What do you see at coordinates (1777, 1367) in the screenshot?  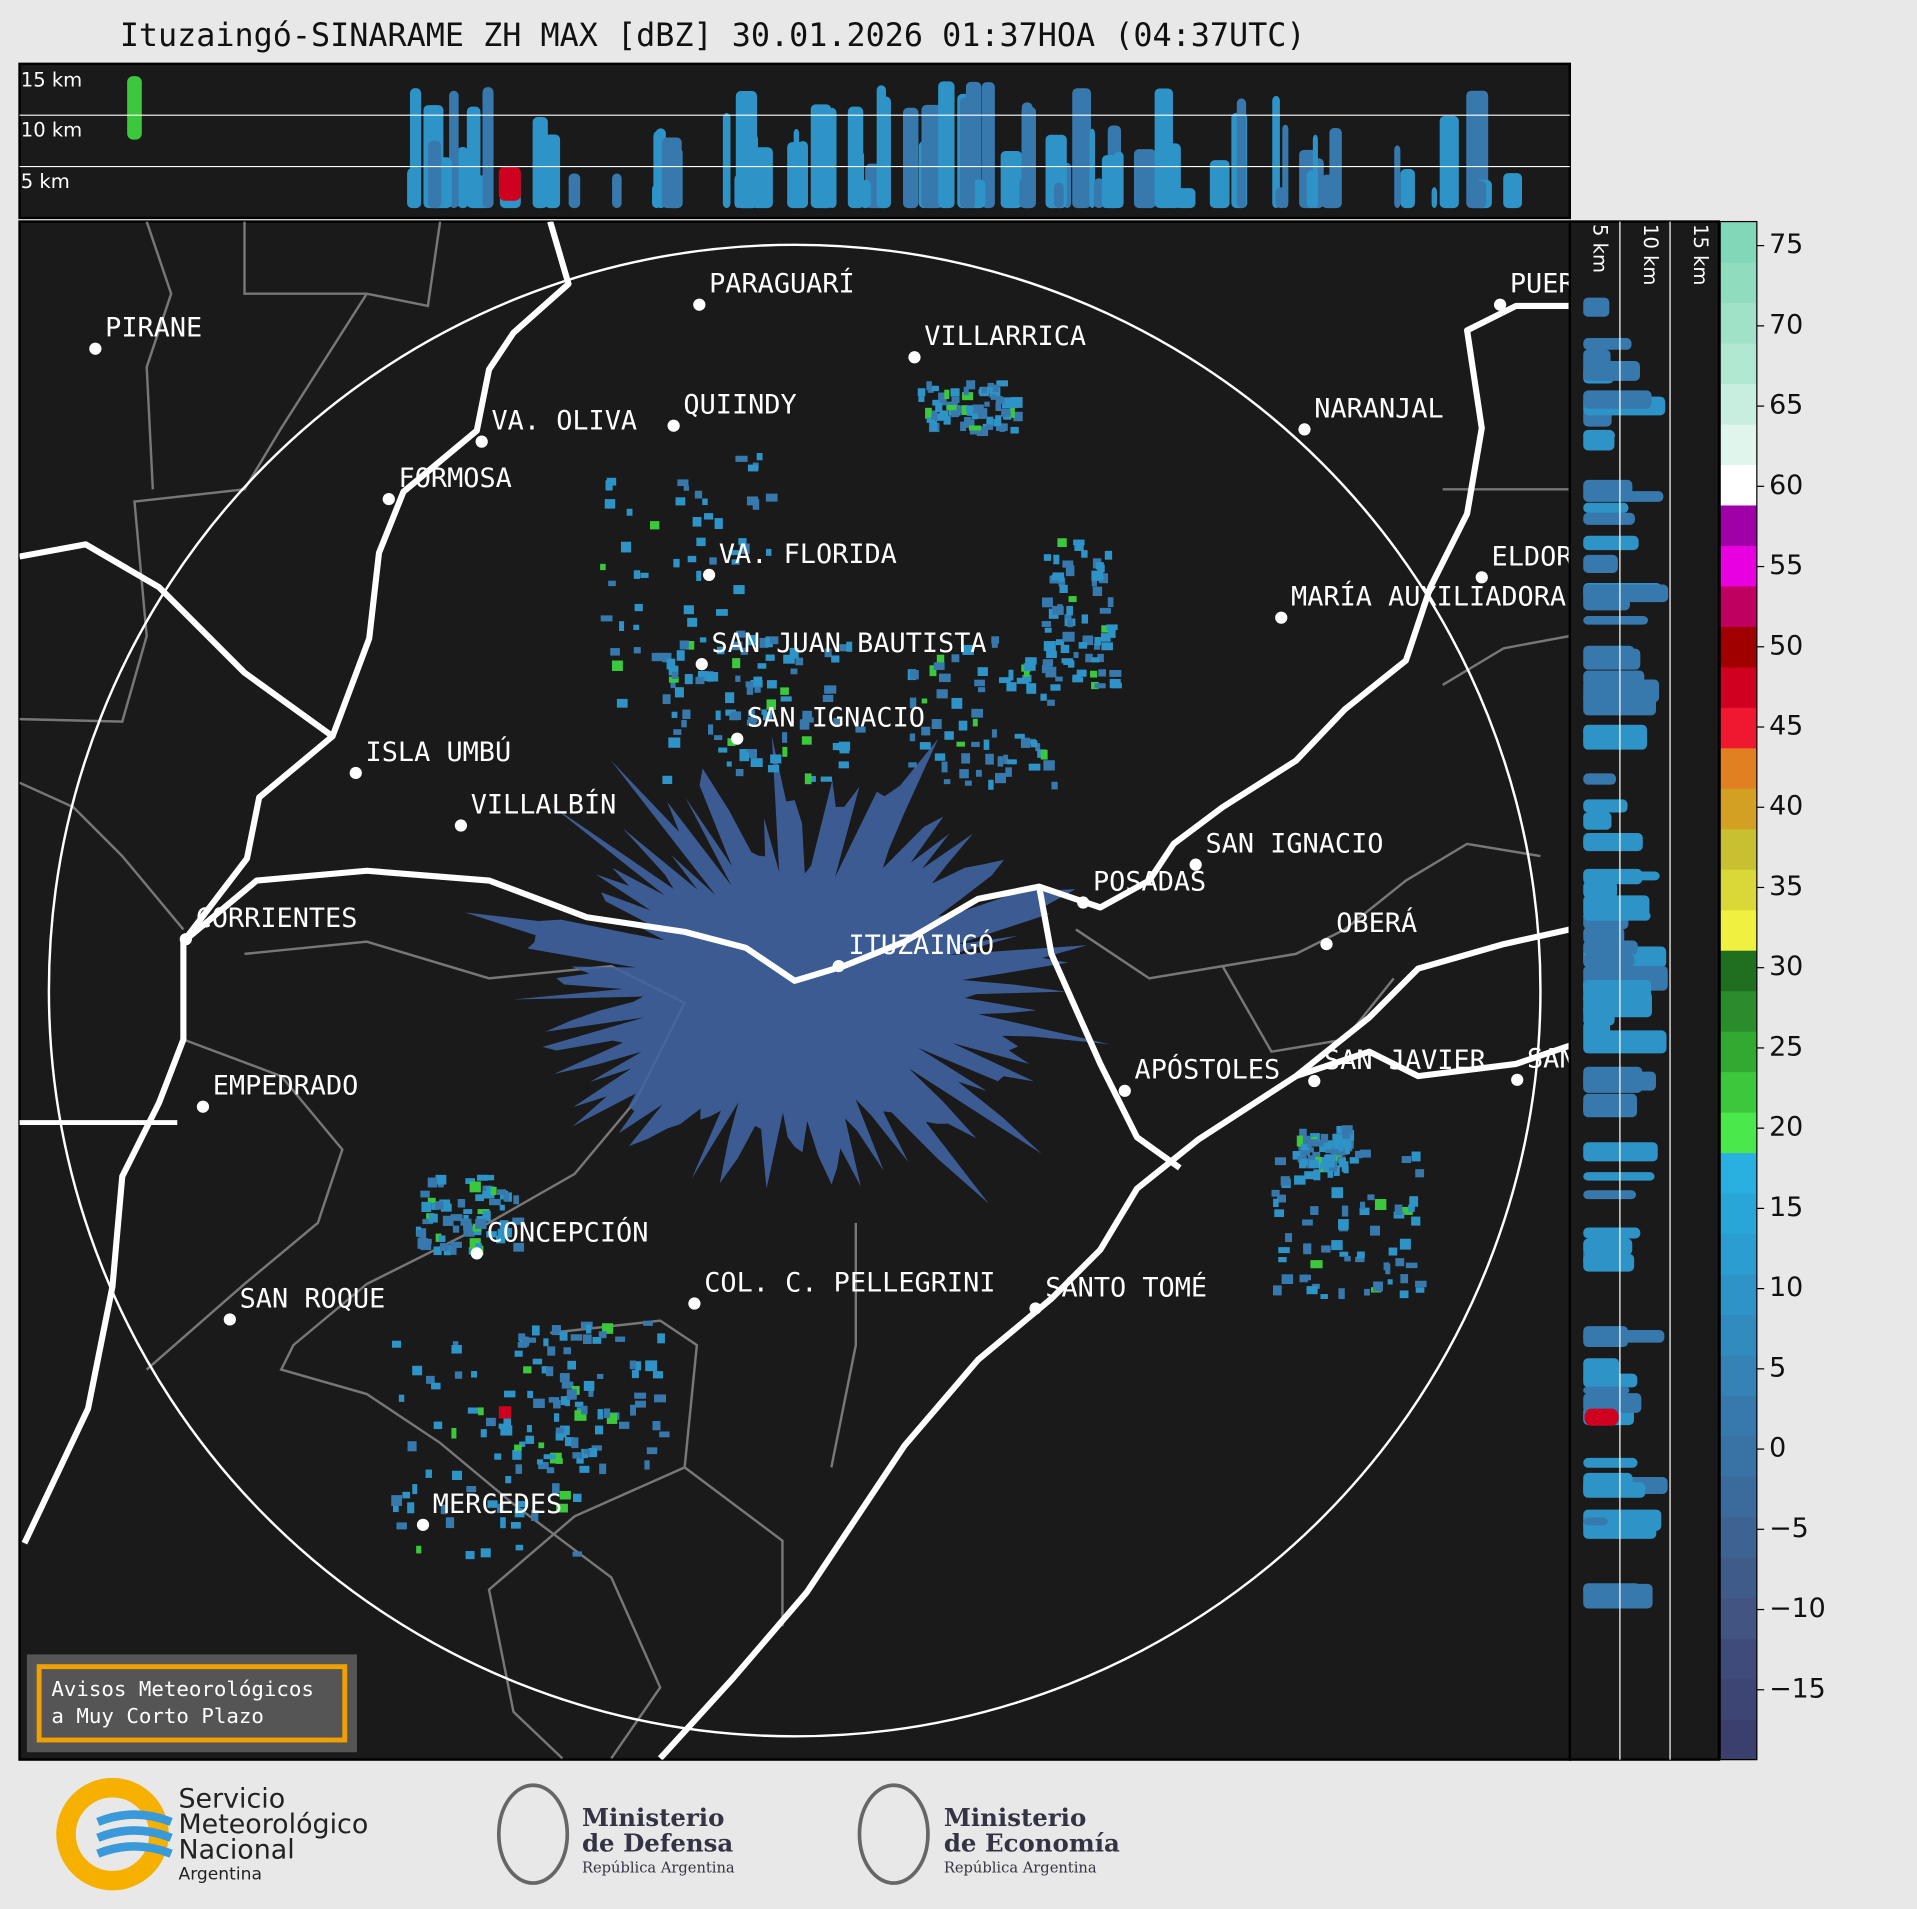 I see `colorbar-tick-label: 5` at bounding box center [1777, 1367].